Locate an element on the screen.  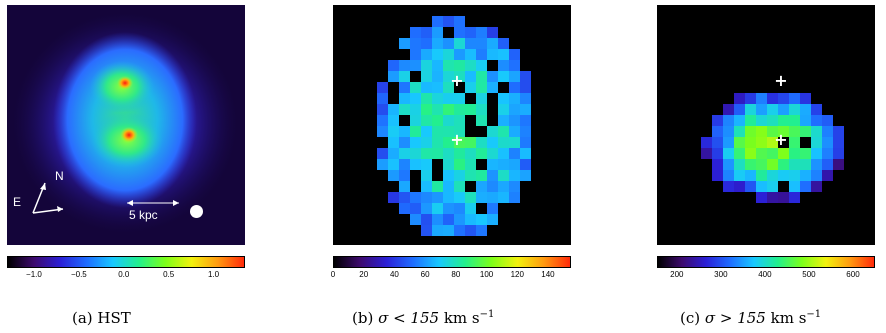
colorbar-tick-label: 40 is located at coordinates (394, 274).